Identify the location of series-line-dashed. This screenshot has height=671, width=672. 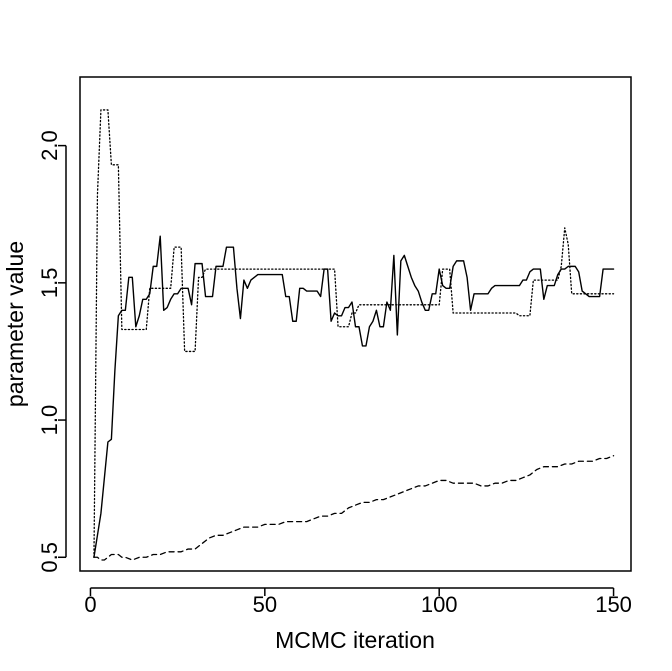
(354, 508).